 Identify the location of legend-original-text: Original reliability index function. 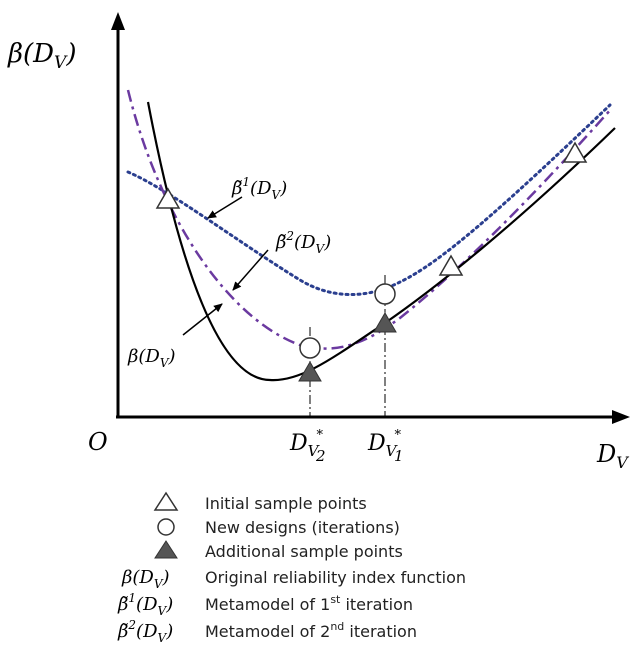
(335, 577).